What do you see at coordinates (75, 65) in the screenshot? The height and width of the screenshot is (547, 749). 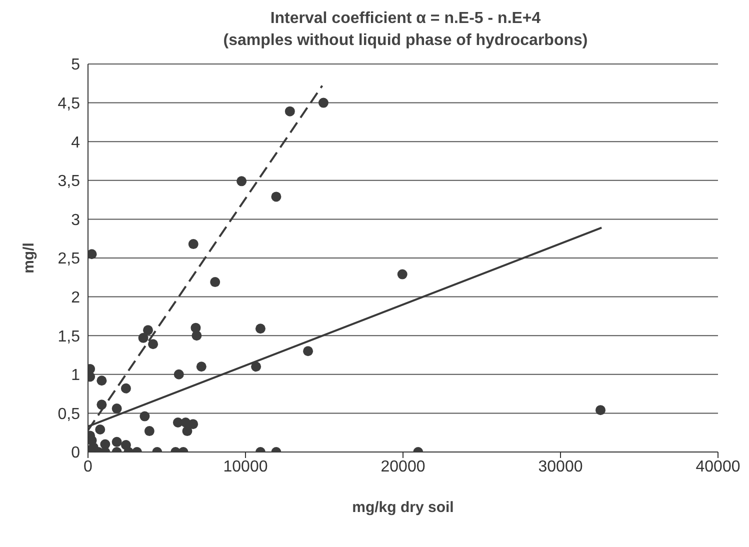 I see `y-tick-label: 5` at bounding box center [75, 65].